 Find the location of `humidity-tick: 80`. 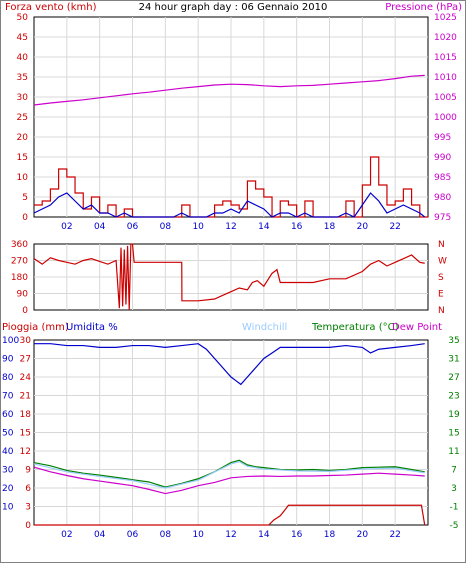

humidity-tick: 80 is located at coordinates (8, 378).